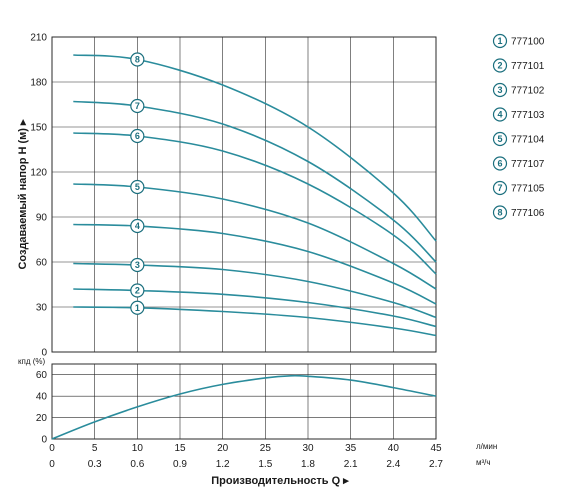 Image resolution: width=570 pixels, height=492 pixels. I want to click on legend-marker-number: 7, so click(499, 188).